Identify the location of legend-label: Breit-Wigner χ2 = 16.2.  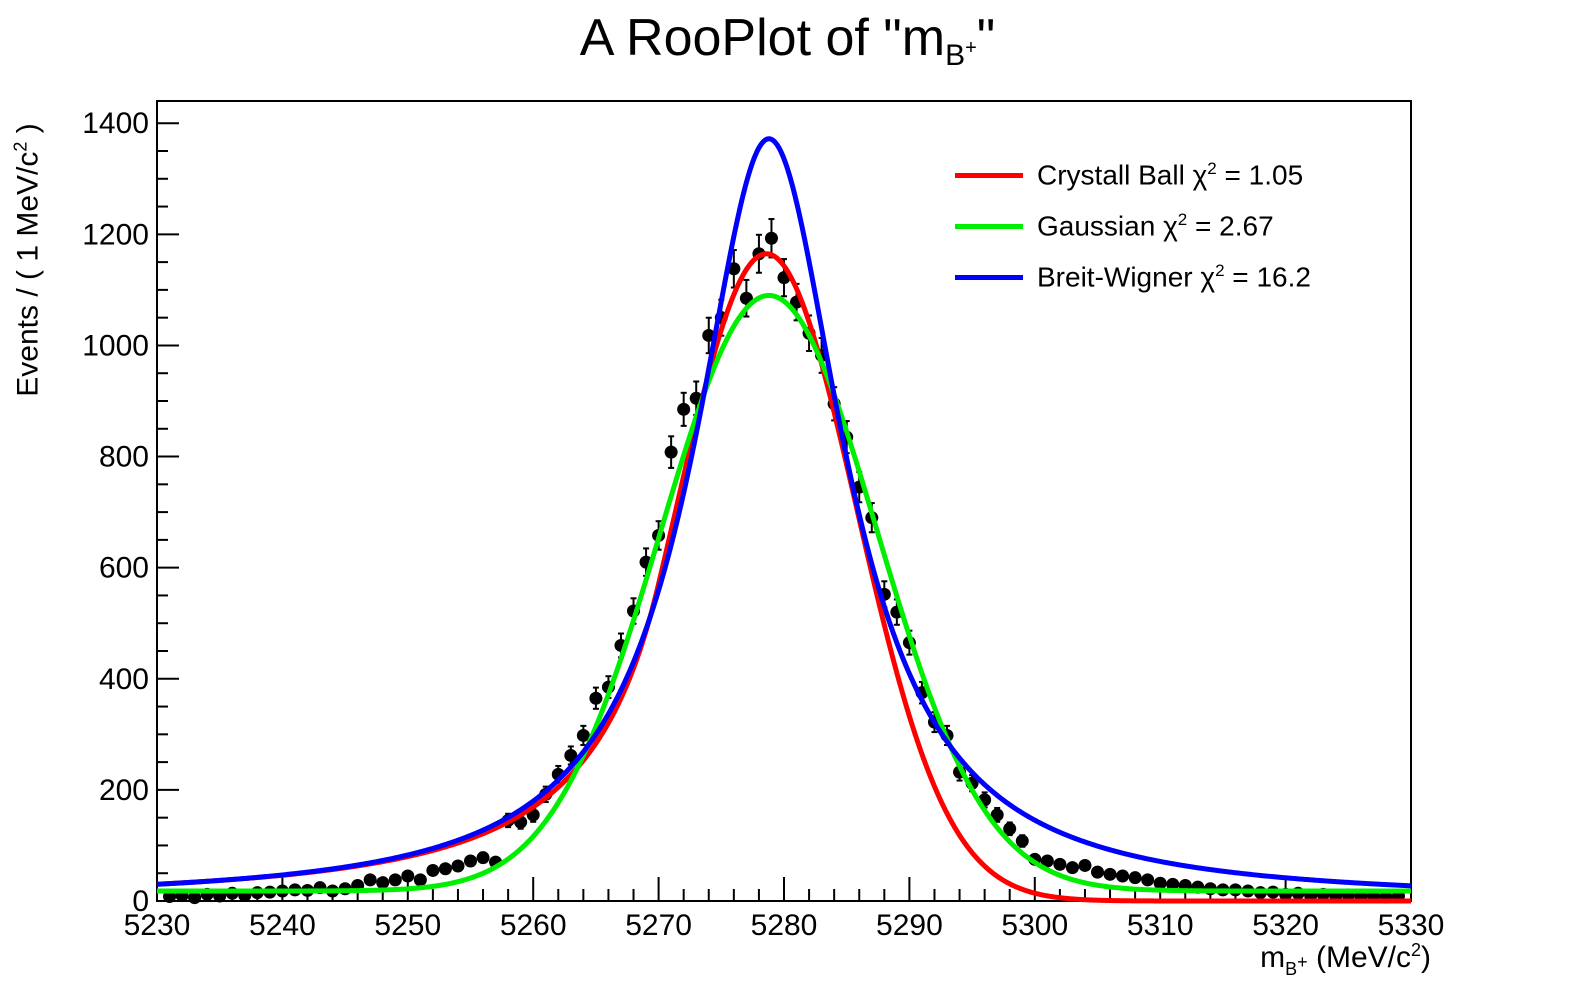
(1174, 277).